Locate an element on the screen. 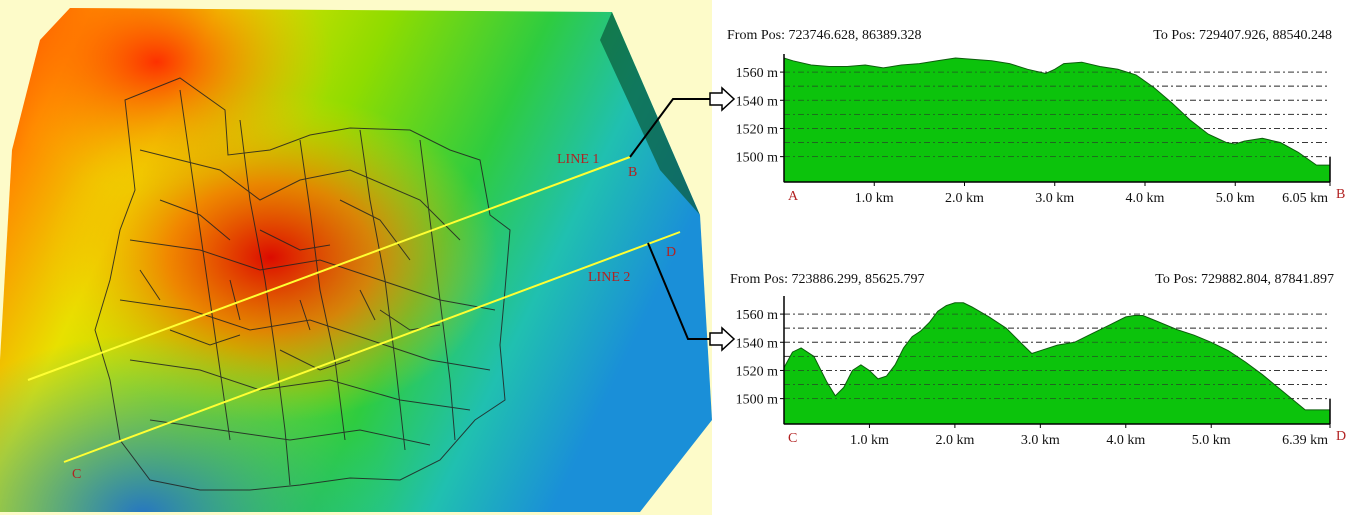 The height and width of the screenshot is (515, 1350). line-2-label: LINE 2 is located at coordinates (609, 277).